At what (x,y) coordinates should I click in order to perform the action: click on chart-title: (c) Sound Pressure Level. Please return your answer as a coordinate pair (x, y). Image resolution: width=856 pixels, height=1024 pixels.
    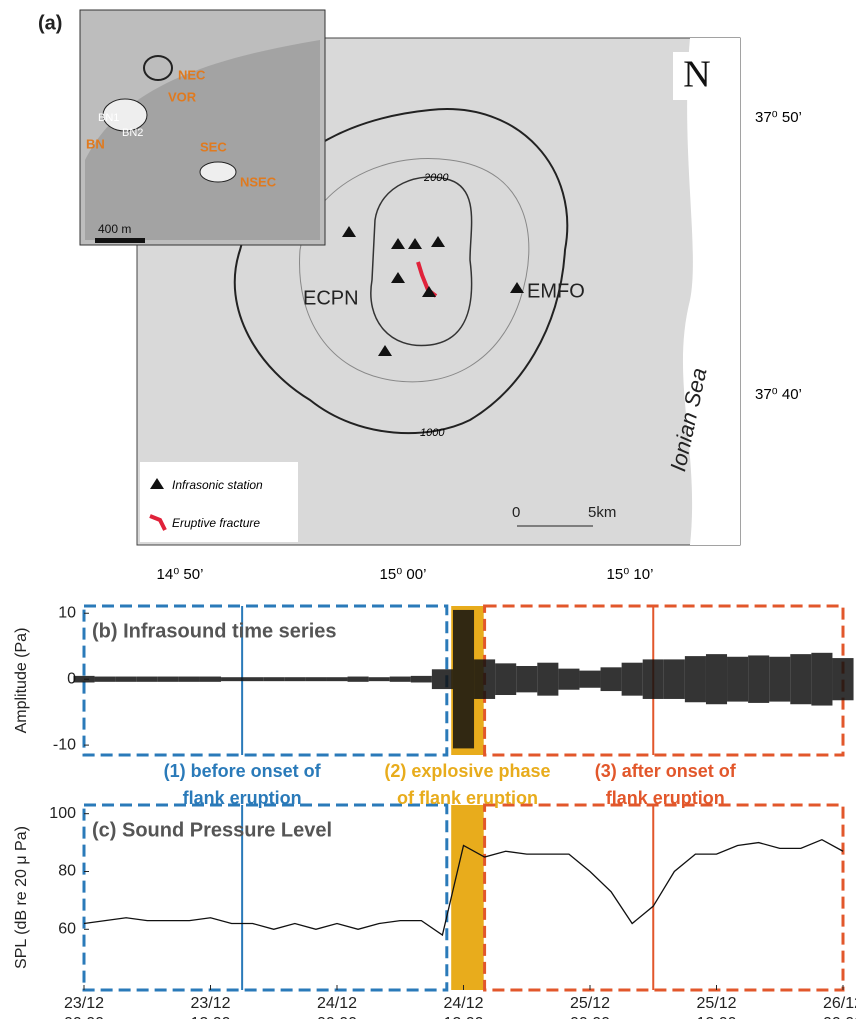
    Looking at the image, I should click on (212, 830).